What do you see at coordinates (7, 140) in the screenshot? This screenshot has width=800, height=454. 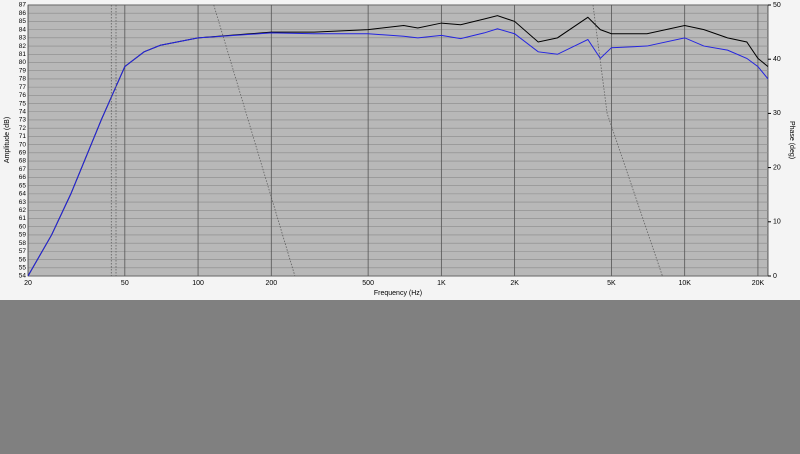 I see `y-axis-title: Amplitude (dB)` at bounding box center [7, 140].